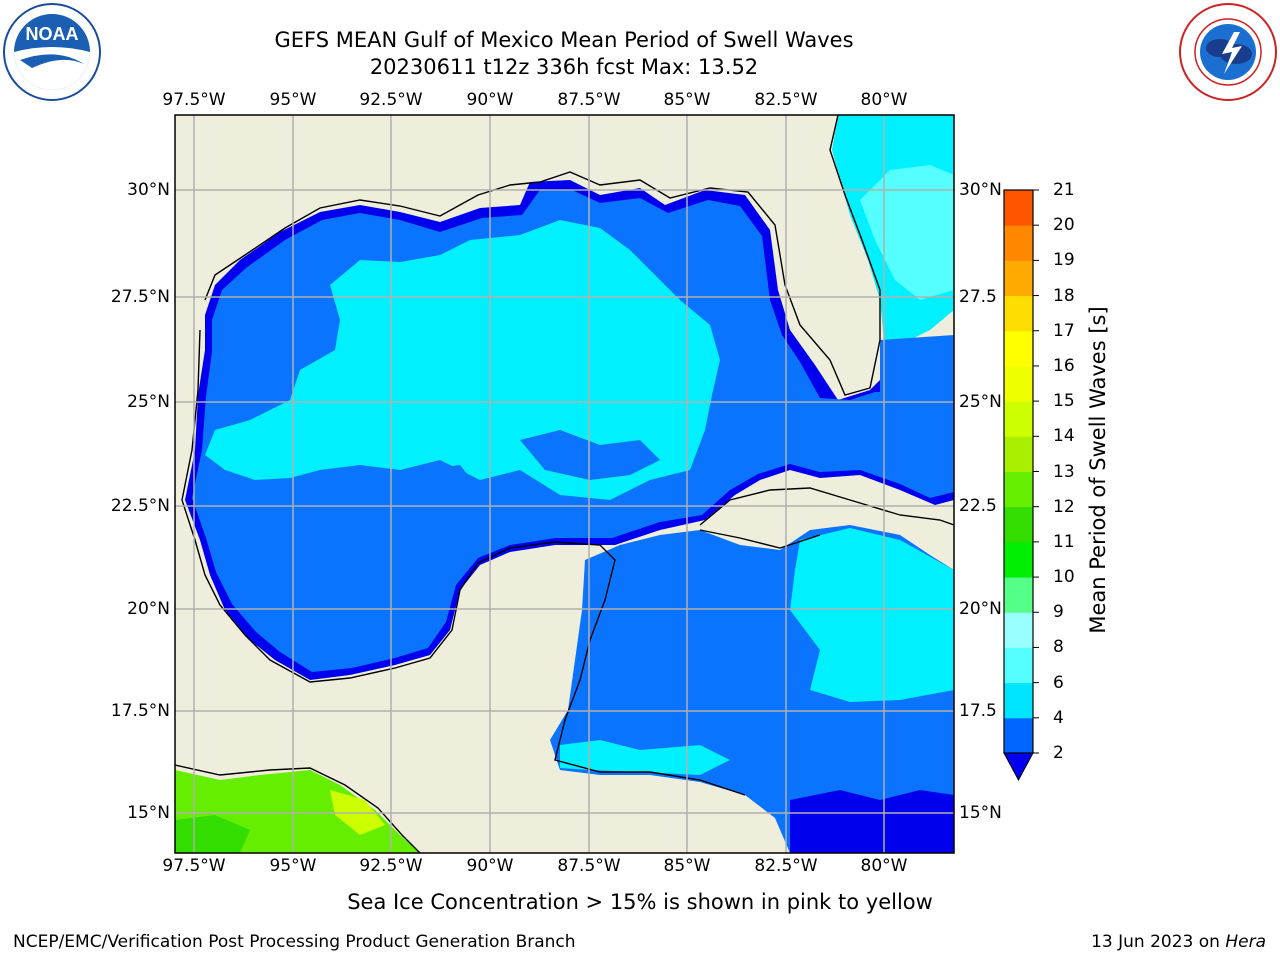 This screenshot has width=1280, height=960. What do you see at coordinates (826, 518) in the screenshot?
I see `coastline-cuba` at bounding box center [826, 518].